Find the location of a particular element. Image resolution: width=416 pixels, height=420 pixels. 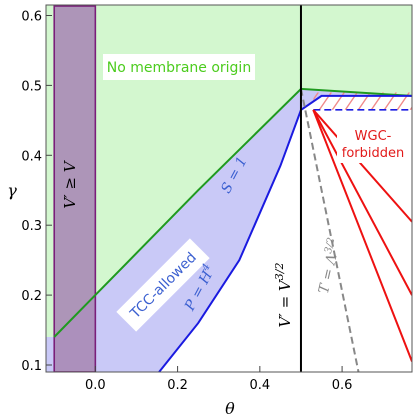

wgc-hatch-stroke is located at coordinates (316, 96).